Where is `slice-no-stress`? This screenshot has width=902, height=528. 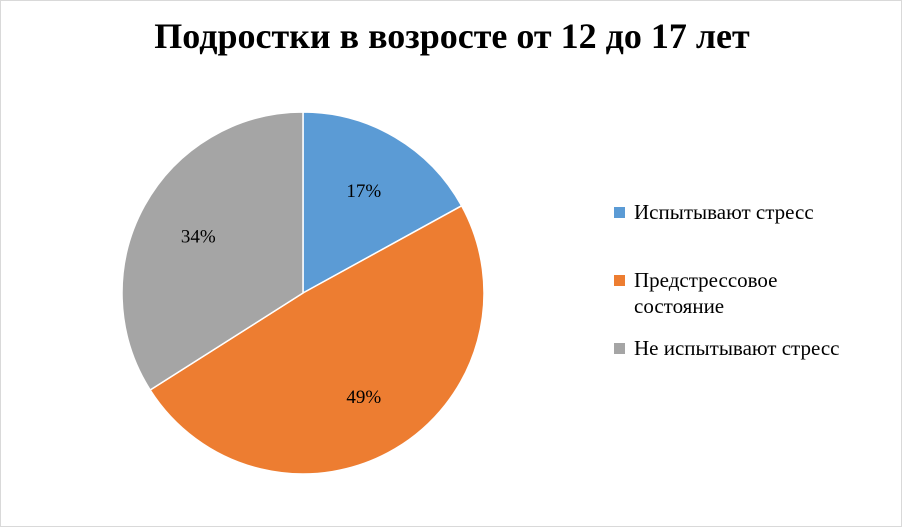 slice-no-stress is located at coordinates (212, 251).